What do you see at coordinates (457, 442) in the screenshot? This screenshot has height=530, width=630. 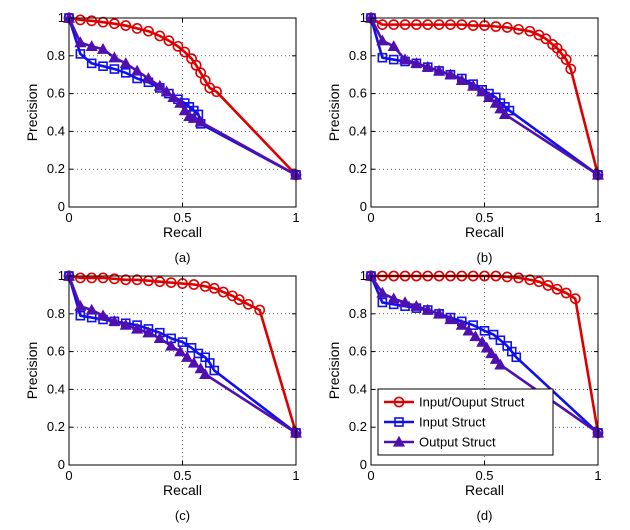 I see `legend-label: Output Struct` at bounding box center [457, 442].